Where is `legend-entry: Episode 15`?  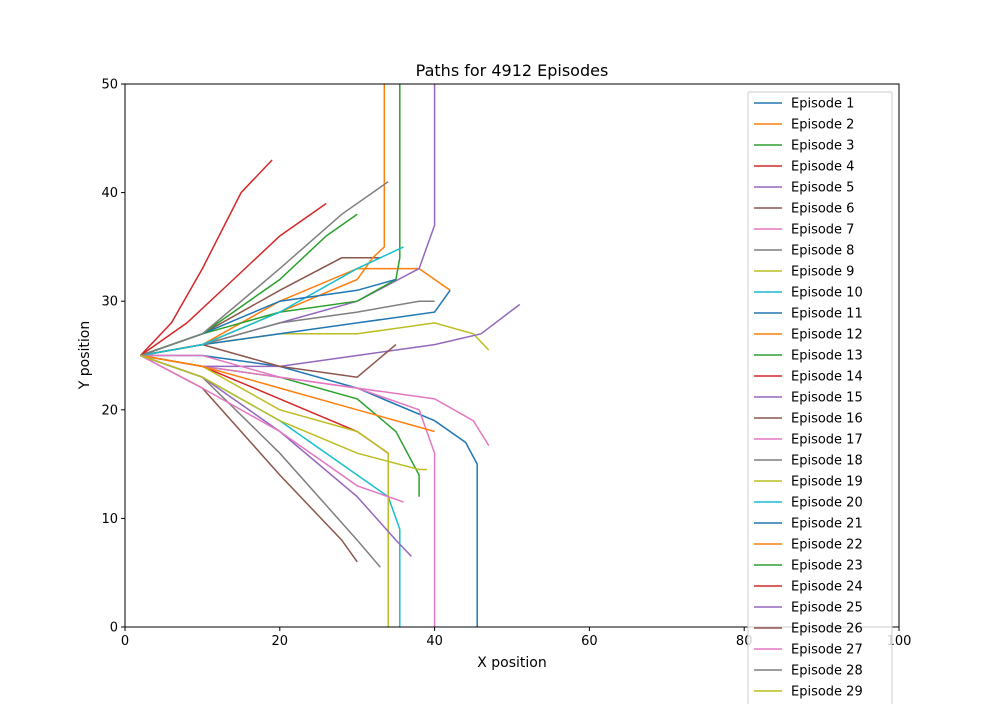
legend-entry: Episode 15 is located at coordinates (827, 398).